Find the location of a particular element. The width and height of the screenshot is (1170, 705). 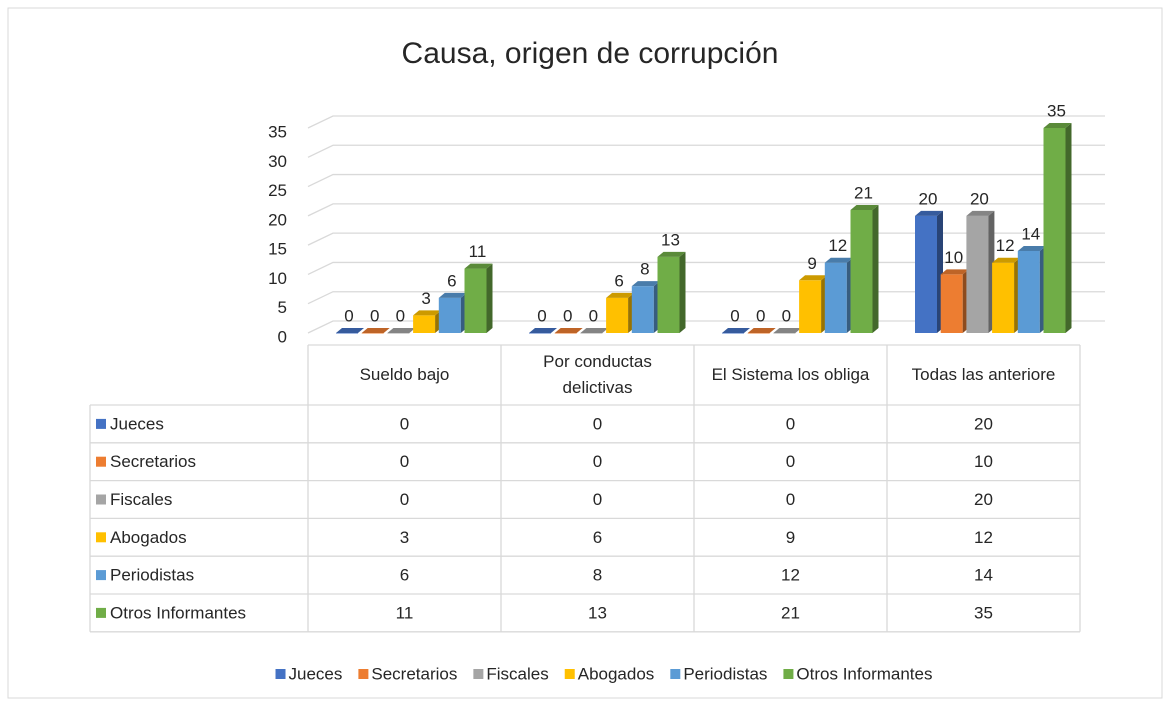

legend-key is located at coordinates (675, 674).